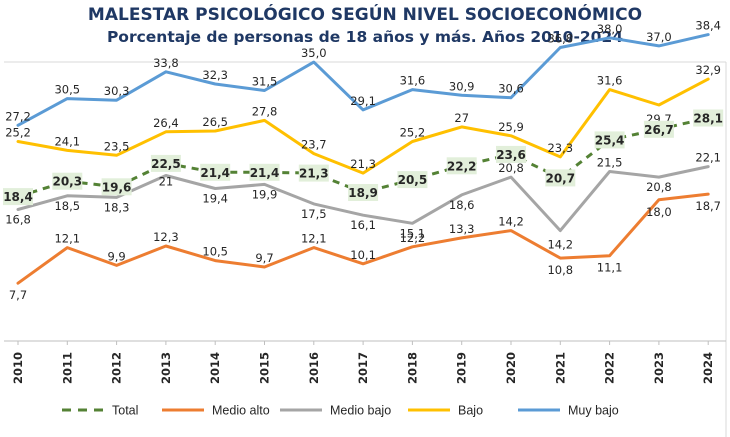 The width and height of the screenshot is (730, 437). I want to click on data-label-muy-bajo: 31,5, so click(265, 82).